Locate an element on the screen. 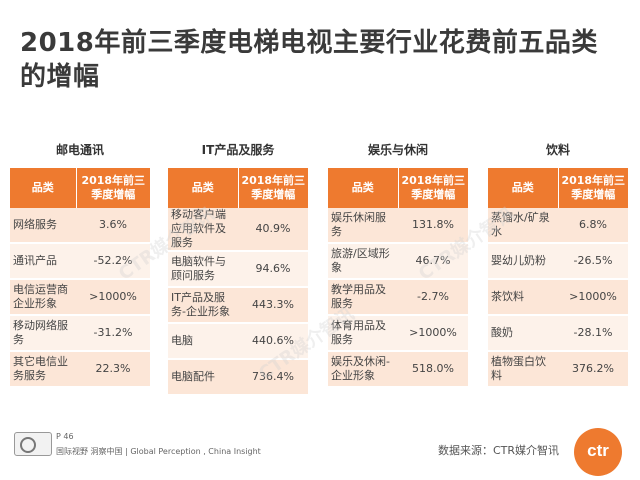 This screenshot has height=480, width=640. table-row: 娱乐休闲服务 131.8% is located at coordinates (398, 226).